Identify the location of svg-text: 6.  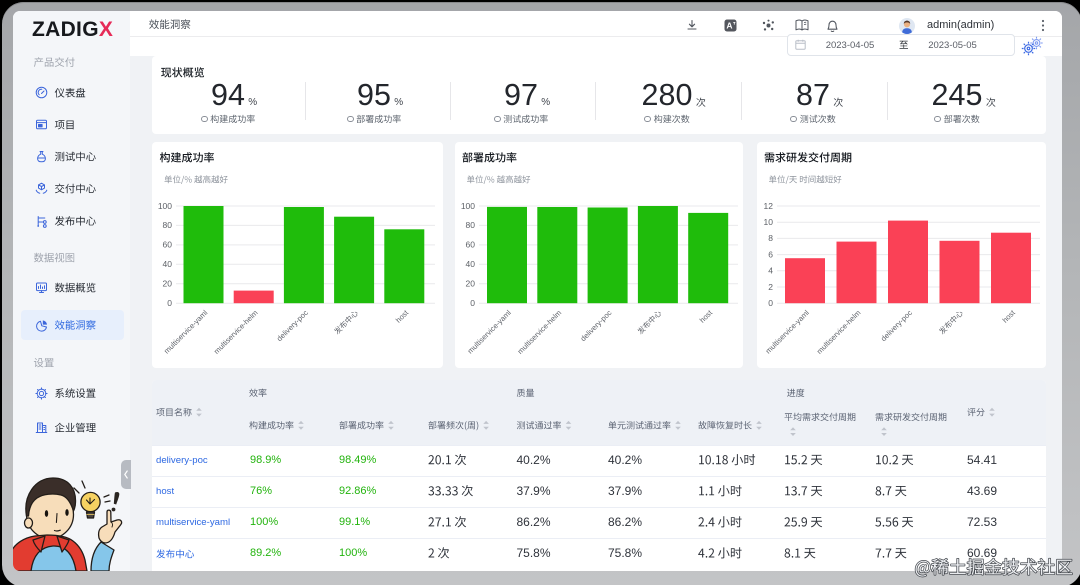
(770, 255).